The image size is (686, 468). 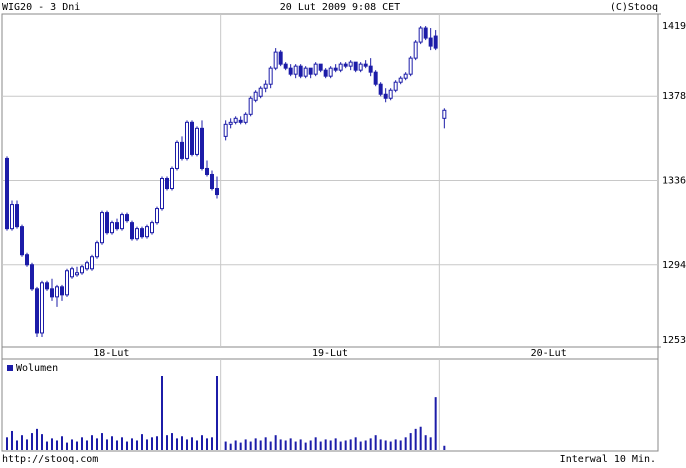 What do you see at coordinates (674, 96) in the screenshot?
I see `y-tick-label: 1378` at bounding box center [674, 96].